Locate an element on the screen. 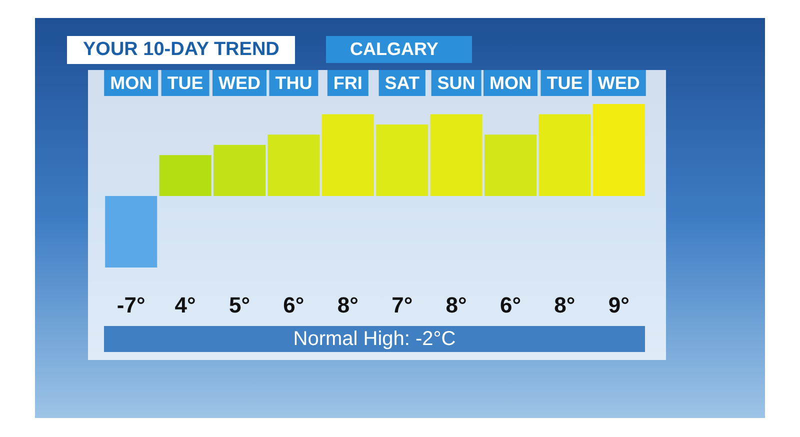  x-tick-label: FRI is located at coordinates (347, 83).